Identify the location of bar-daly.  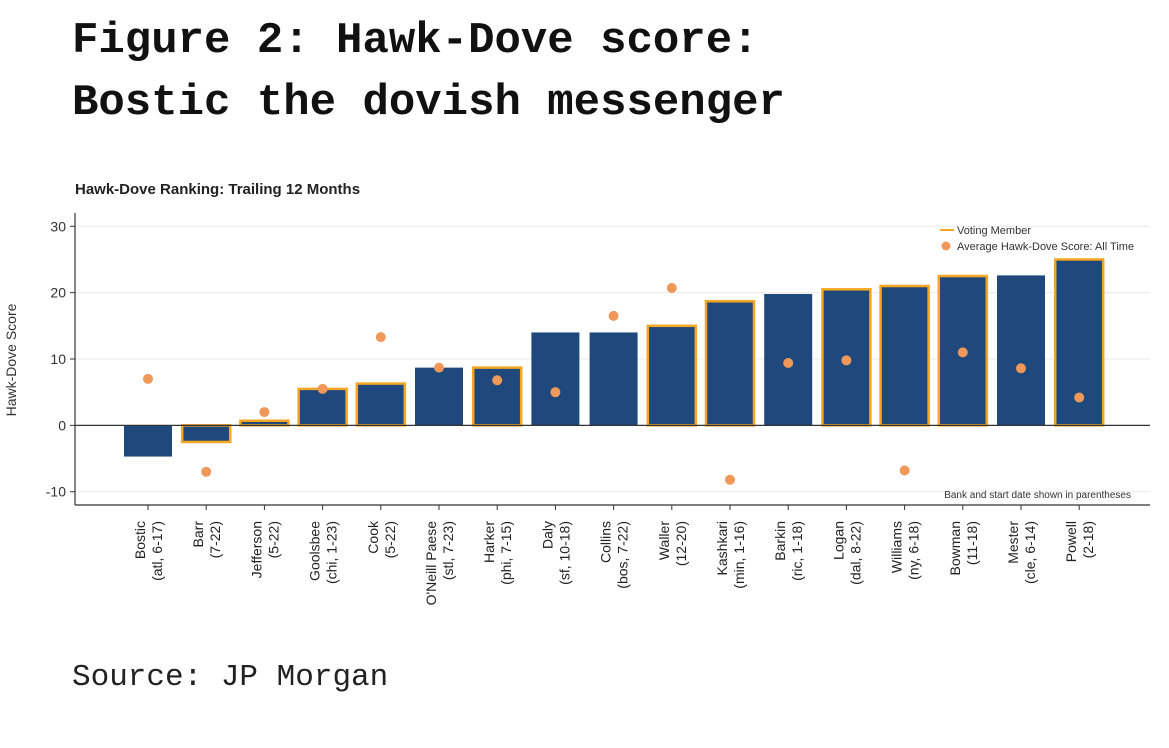
(555, 379).